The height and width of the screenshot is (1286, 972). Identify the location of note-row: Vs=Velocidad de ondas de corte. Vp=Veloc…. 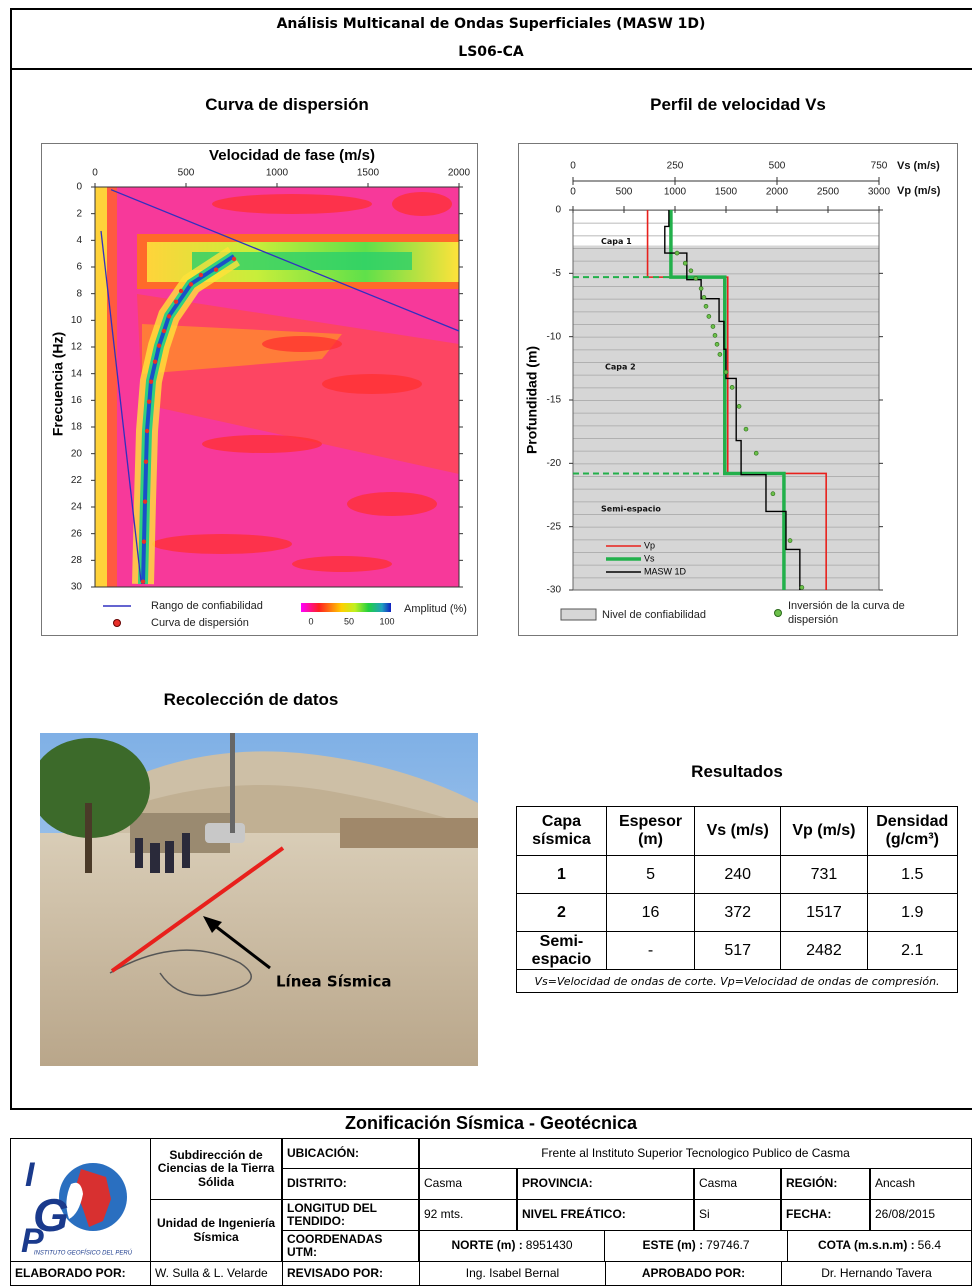
(737, 981).